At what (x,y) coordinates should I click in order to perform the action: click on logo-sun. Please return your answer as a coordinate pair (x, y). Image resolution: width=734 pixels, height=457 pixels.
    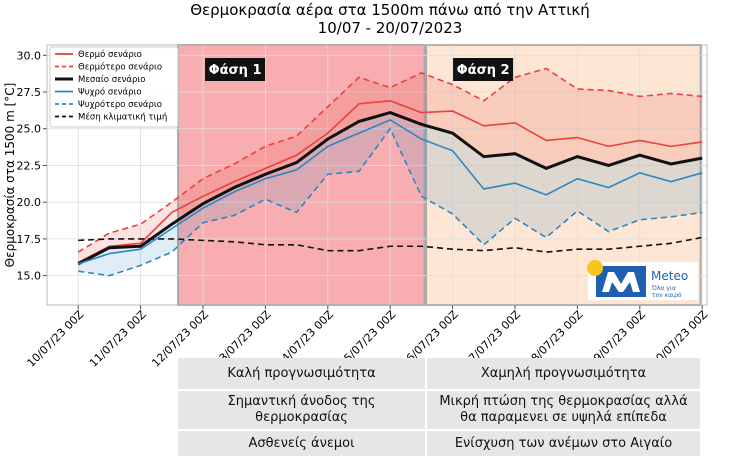
    Looking at the image, I should click on (595, 268).